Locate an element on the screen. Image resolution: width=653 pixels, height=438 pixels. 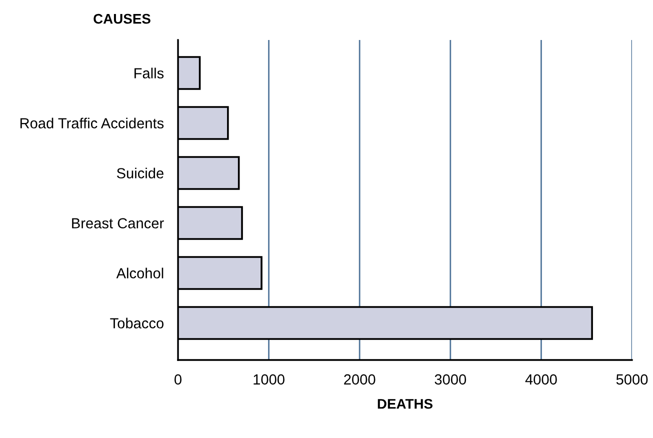
x-axis-title: DEATHS is located at coordinates (405, 403).